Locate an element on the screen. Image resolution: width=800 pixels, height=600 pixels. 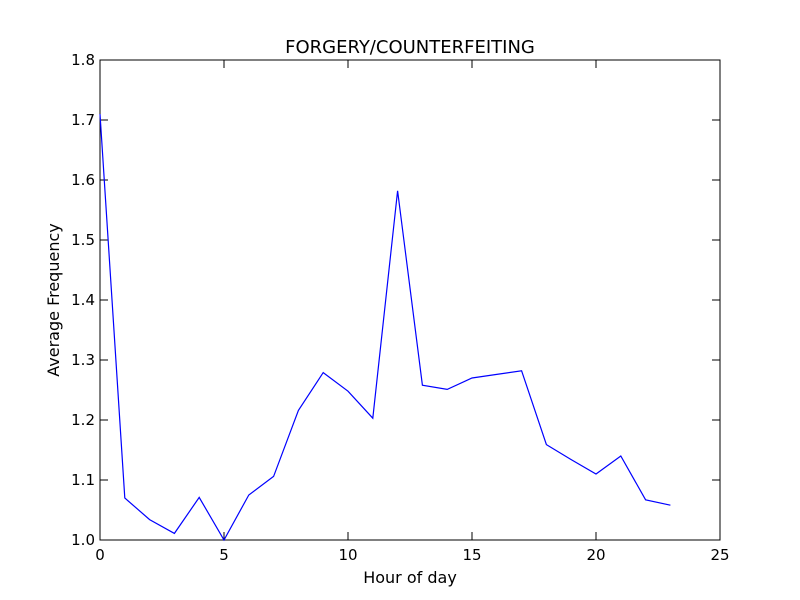
x-tick-label: 20 is located at coordinates (595, 555).